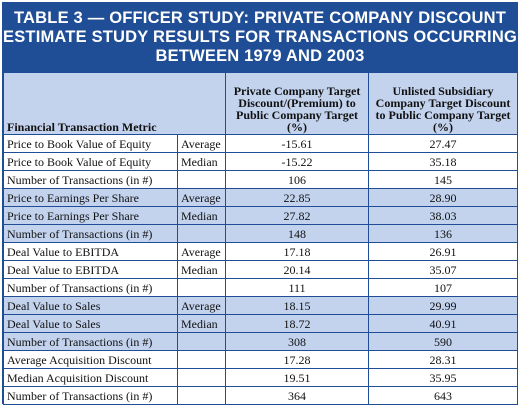  Describe the element at coordinates (297, 377) in the screenshot. I see `private-discount-cell: 19.51` at that location.